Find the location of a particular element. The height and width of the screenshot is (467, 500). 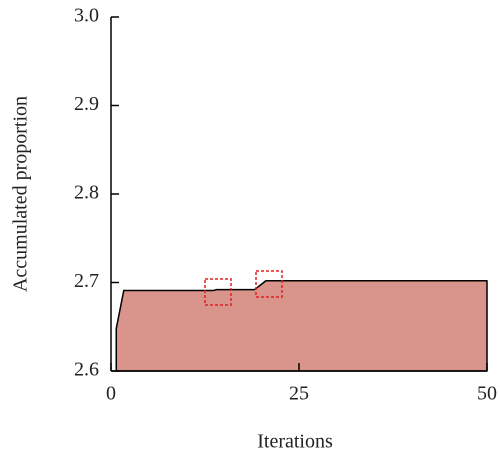

y-tick-label: 2.6 is located at coordinates (86, 370).